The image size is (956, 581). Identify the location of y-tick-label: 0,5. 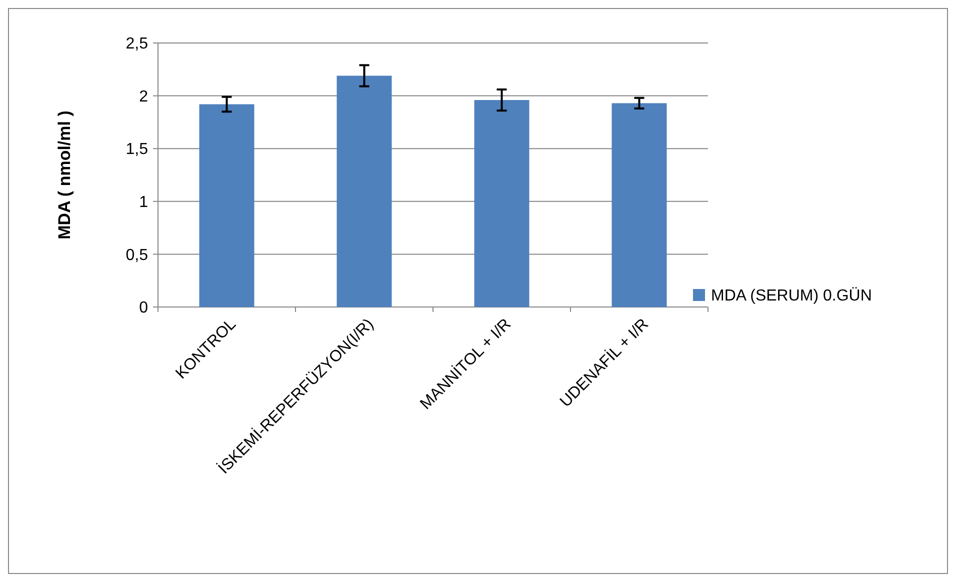
(137, 255).